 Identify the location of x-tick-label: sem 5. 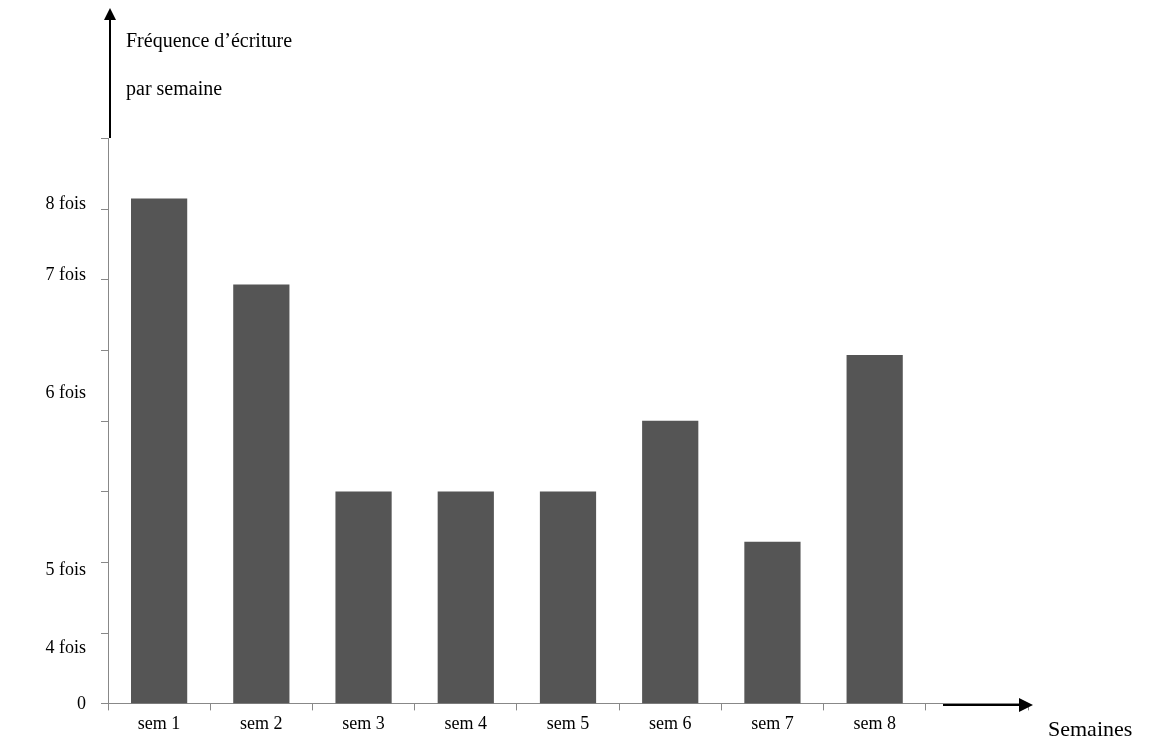
(568, 722).